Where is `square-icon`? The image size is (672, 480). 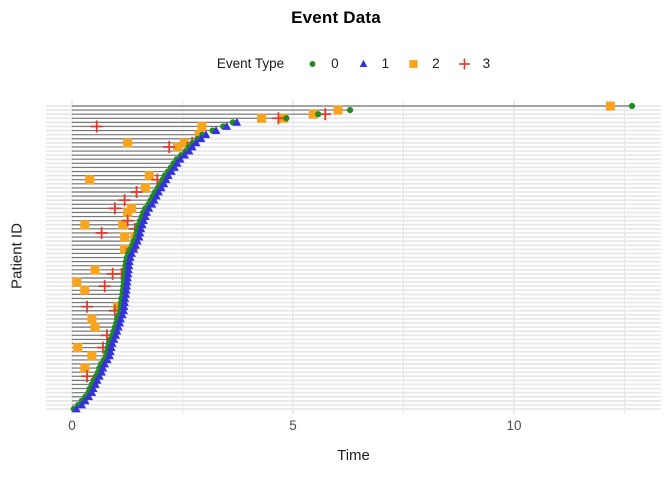 square-icon is located at coordinates (413, 63).